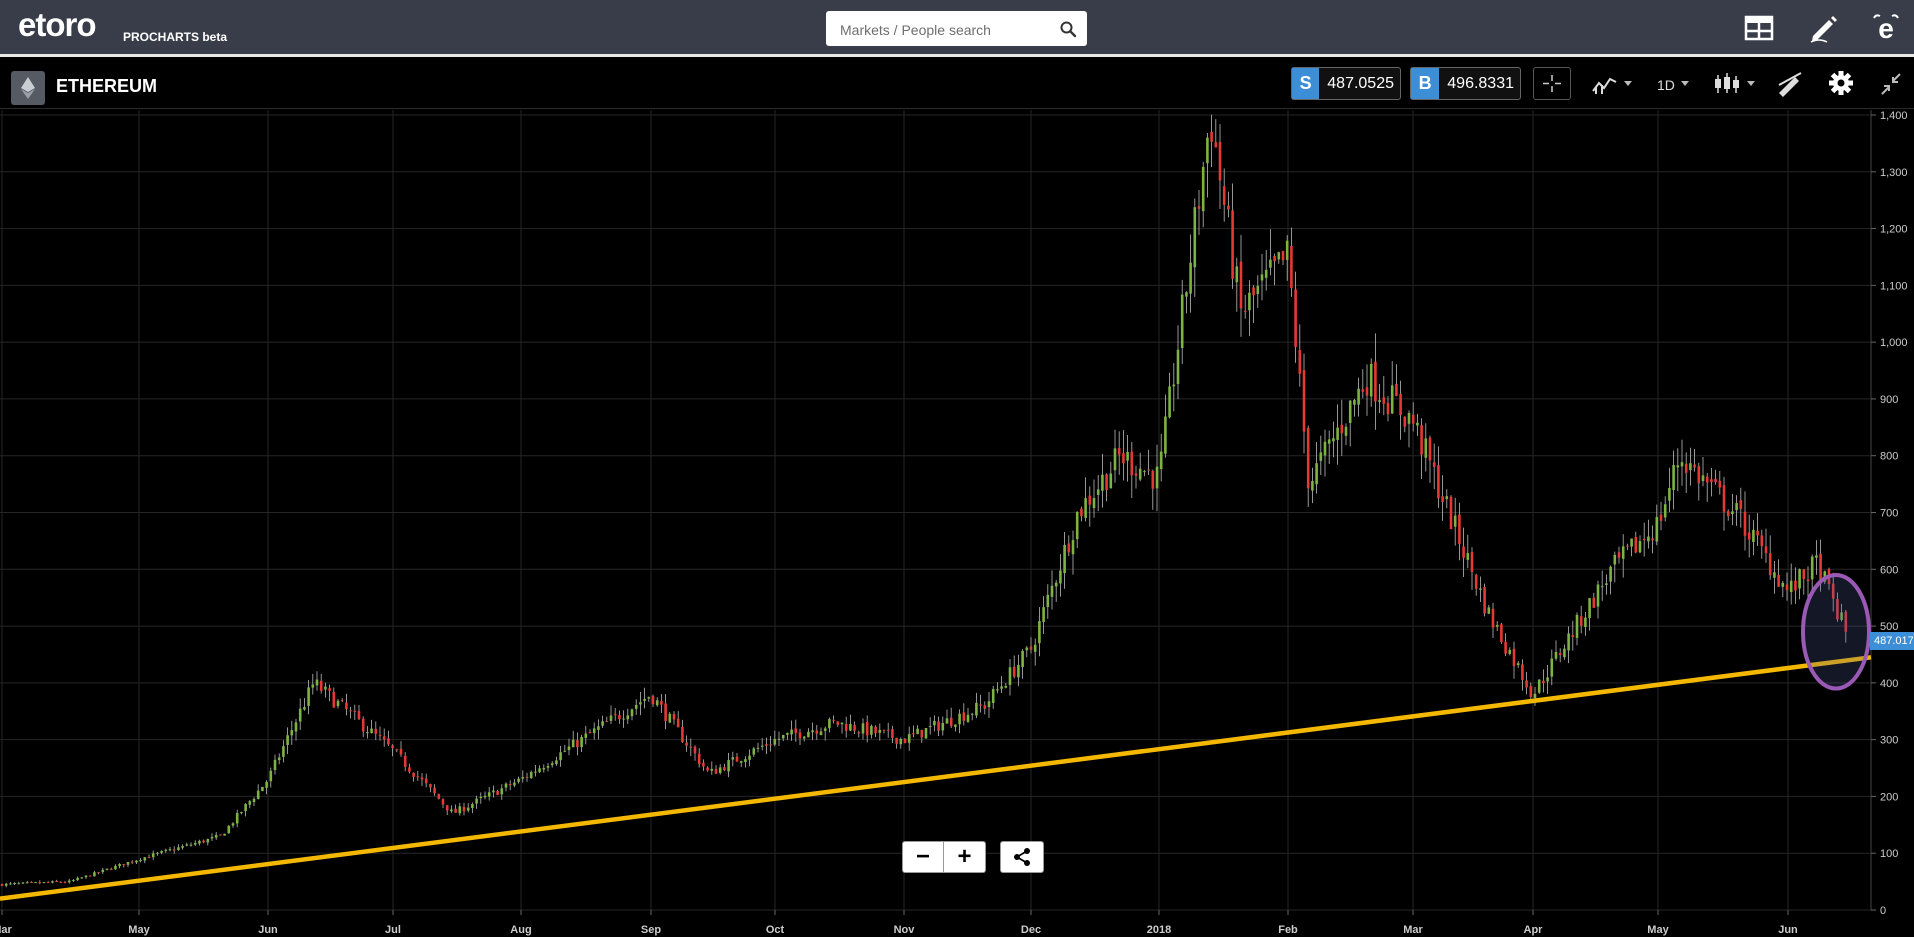  What do you see at coordinates (945, 29) in the screenshot?
I see `search-input` at bounding box center [945, 29].